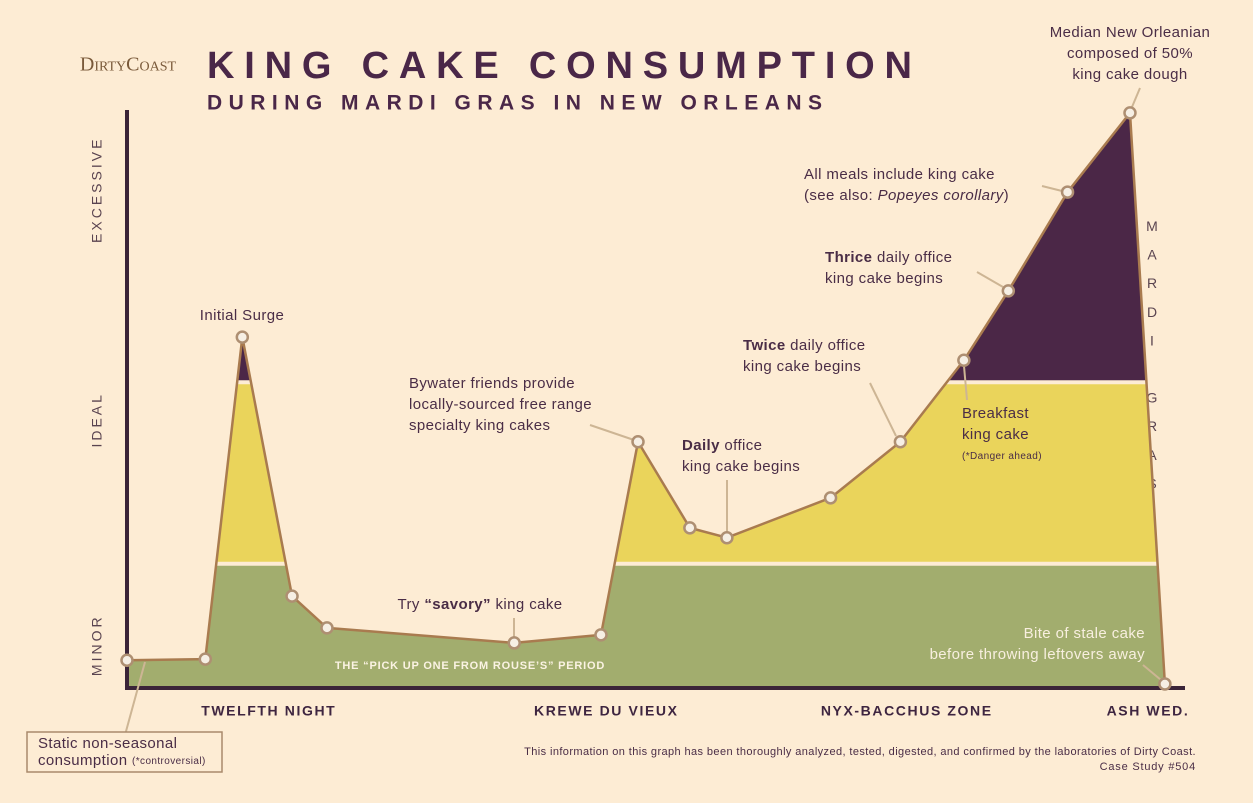  I want to click on band-label: THE “PICK UP ONE FROM ROUSE’S” PERIOD, so click(470, 666).